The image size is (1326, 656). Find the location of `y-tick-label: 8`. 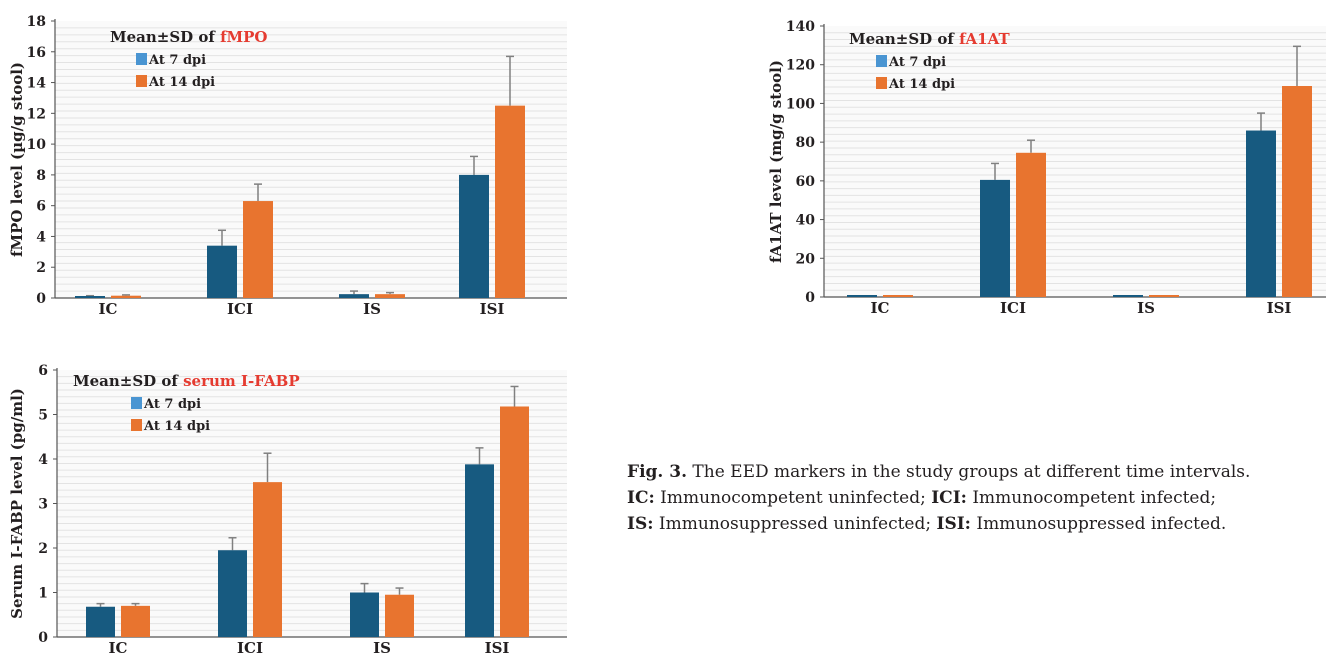

y-tick-label: 8 is located at coordinates (41, 176).